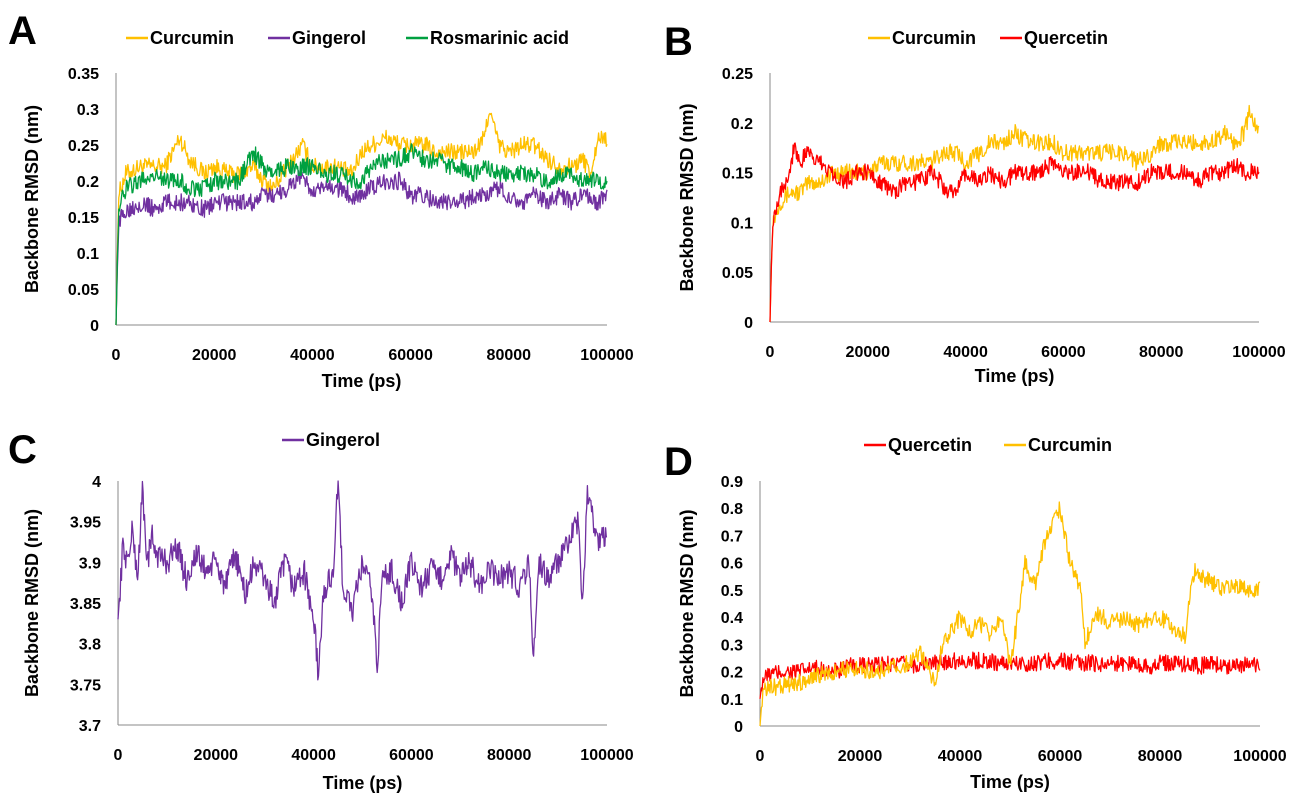 Image resolution: width=1293 pixels, height=795 pixels. I want to click on y-tick-label: 0.5, so click(732, 591).